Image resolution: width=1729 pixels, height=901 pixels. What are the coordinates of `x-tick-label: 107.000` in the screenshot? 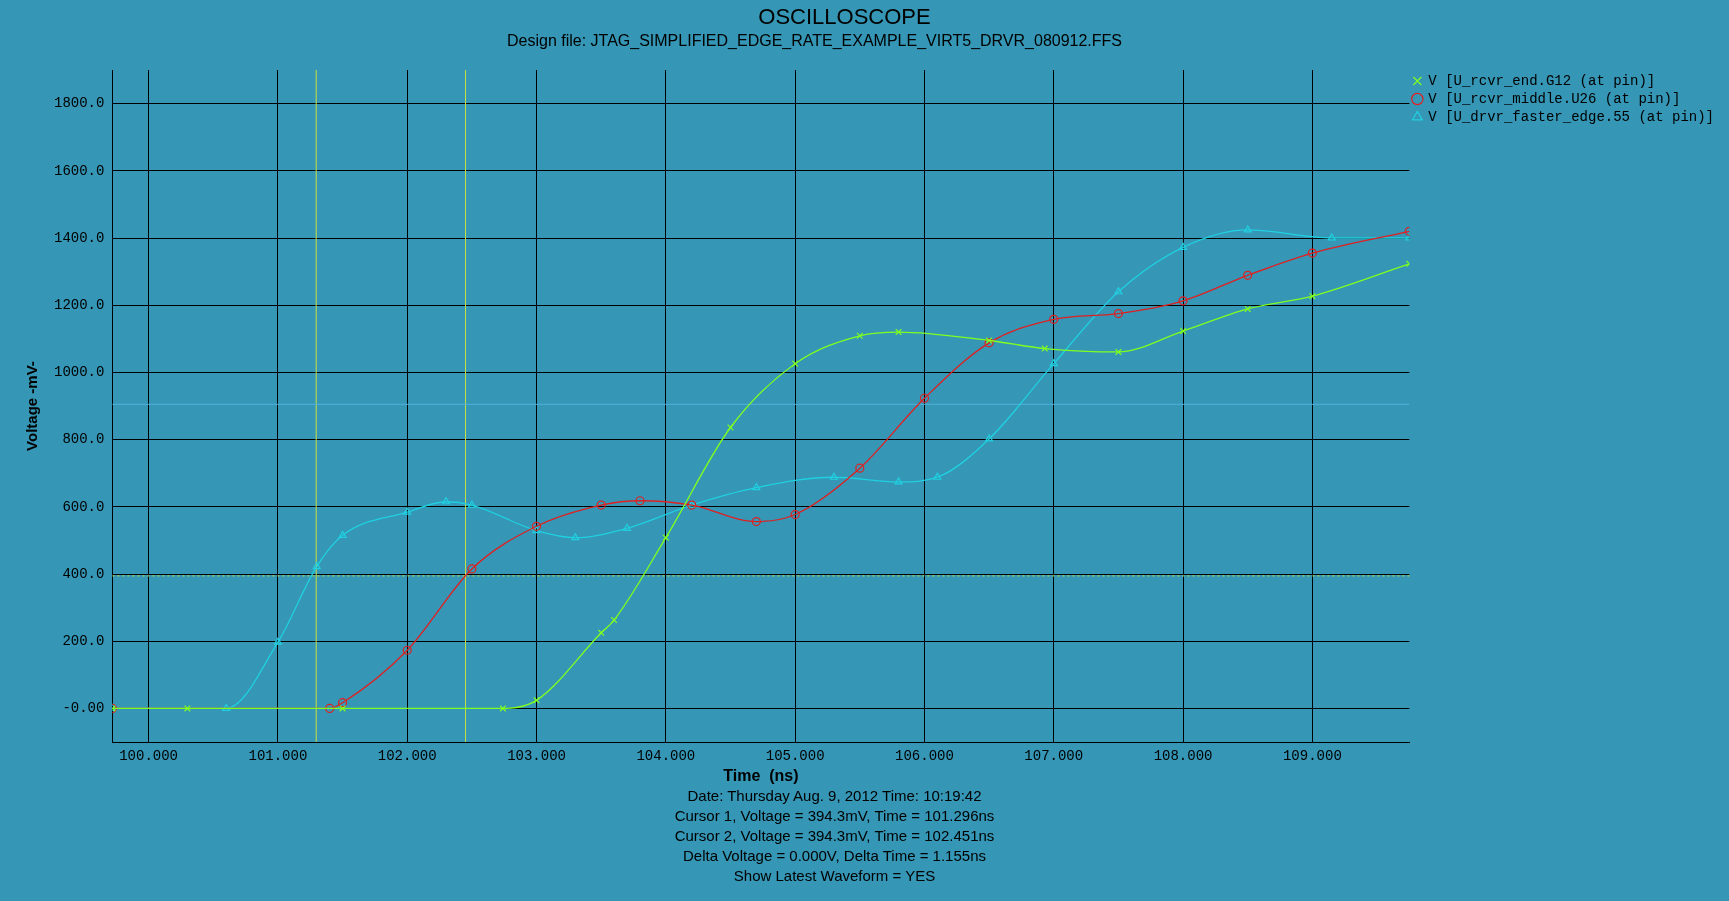 It's located at (1054, 756).